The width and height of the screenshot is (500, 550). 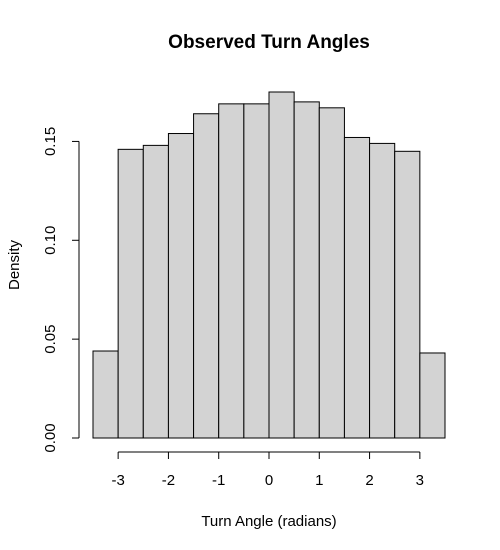 I want to click on x-axis: -3 -2 -1 0 1 2 3, so click(x=267, y=470).